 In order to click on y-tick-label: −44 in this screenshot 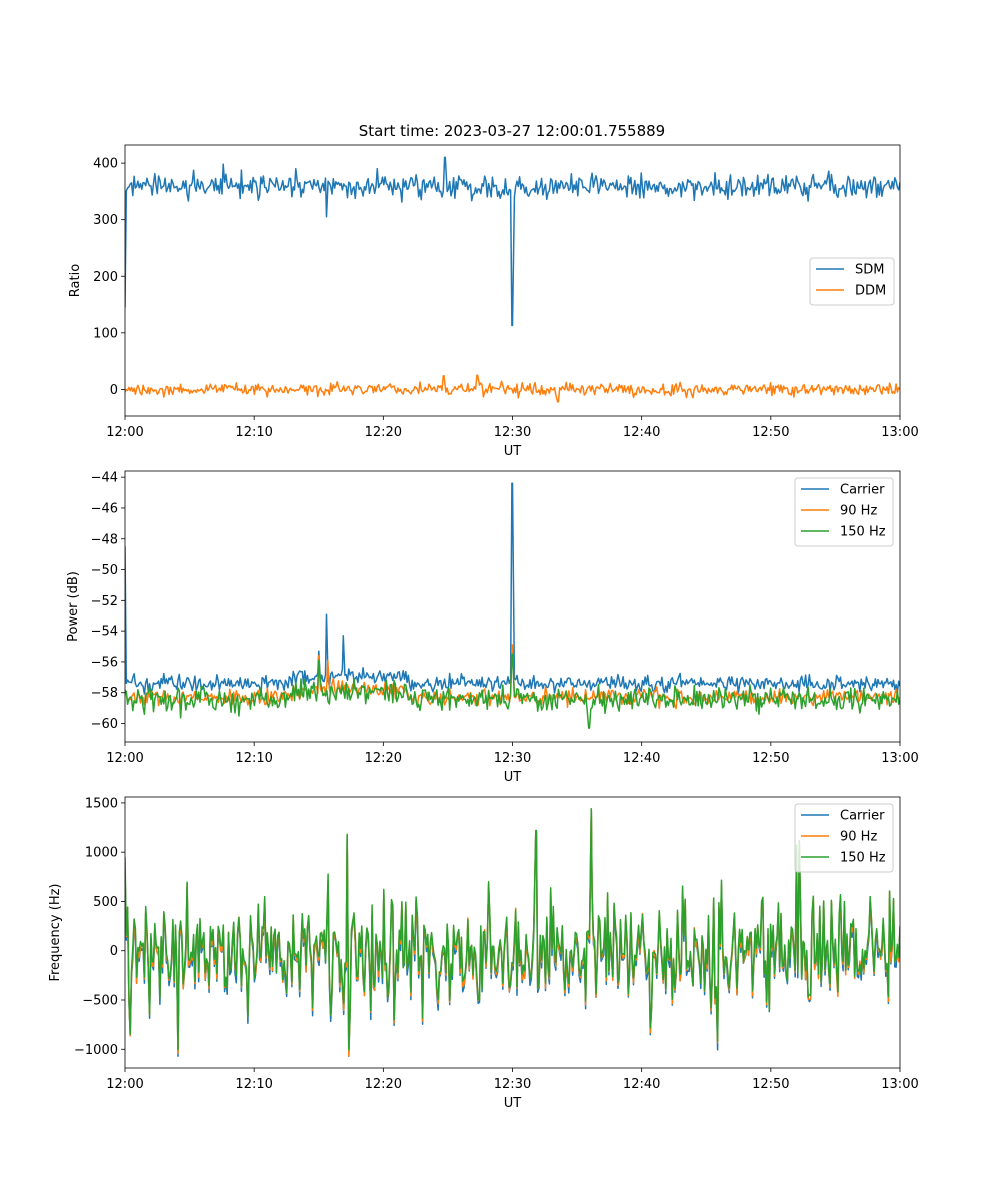, I will do `click(104, 478)`.